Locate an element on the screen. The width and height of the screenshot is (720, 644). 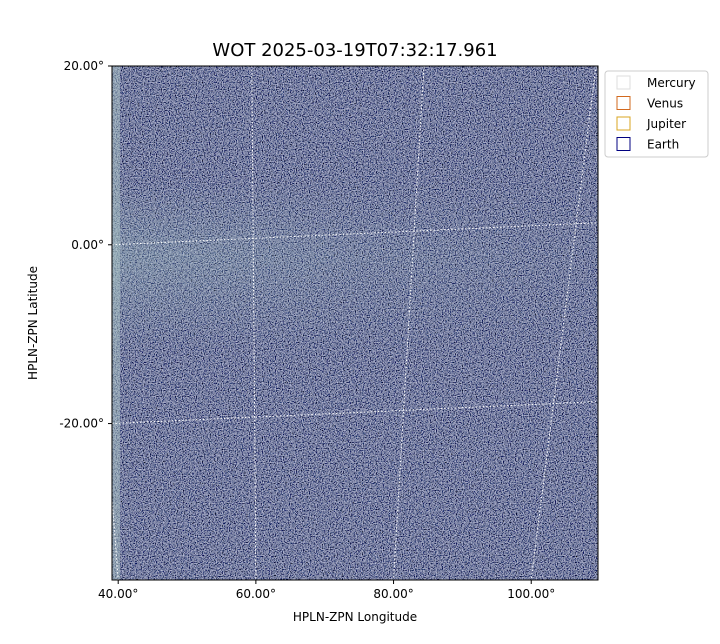
x-tick-label: 100.00° is located at coordinates (531, 594).